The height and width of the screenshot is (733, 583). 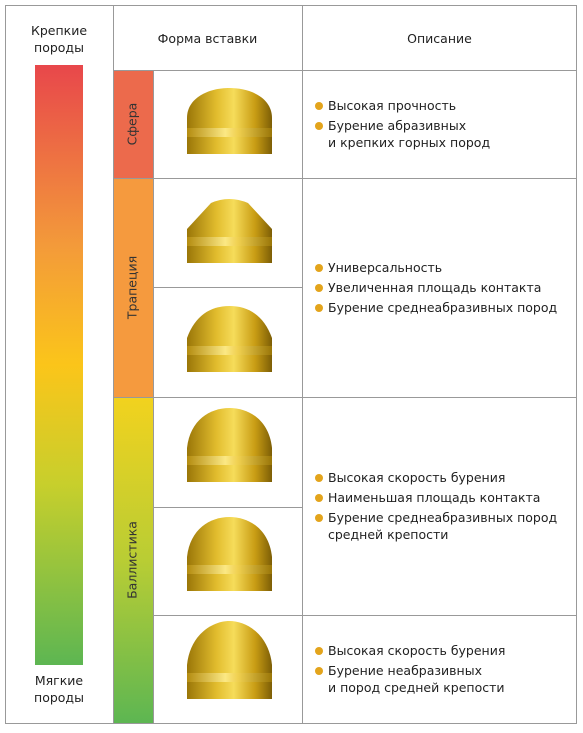 What do you see at coordinates (59, 39) in the screenshot?
I see `scale-top-label: Крепкие породы` at bounding box center [59, 39].